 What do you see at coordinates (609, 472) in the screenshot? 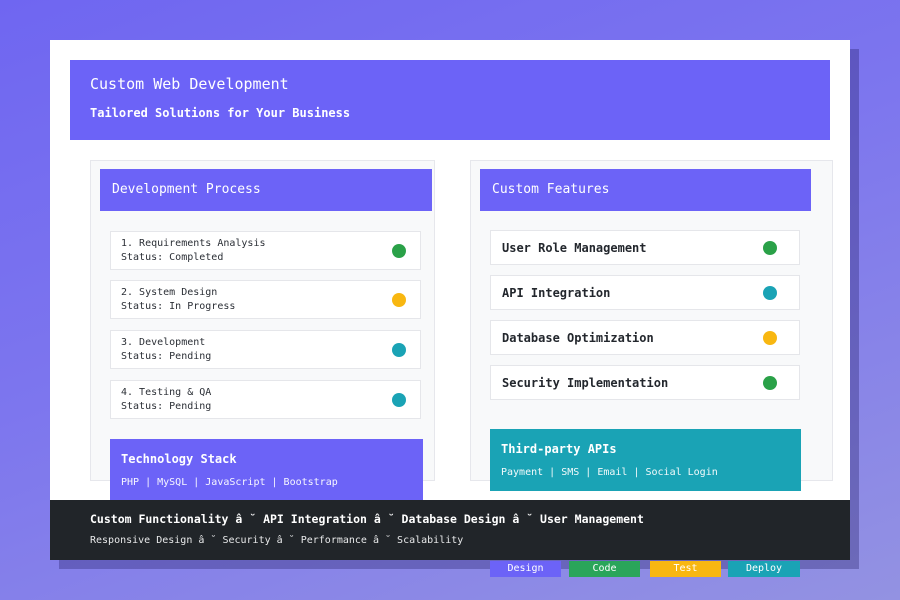
I see `third-party-apis-items: Payment | SMS | Email | Social Login` at bounding box center [609, 472].